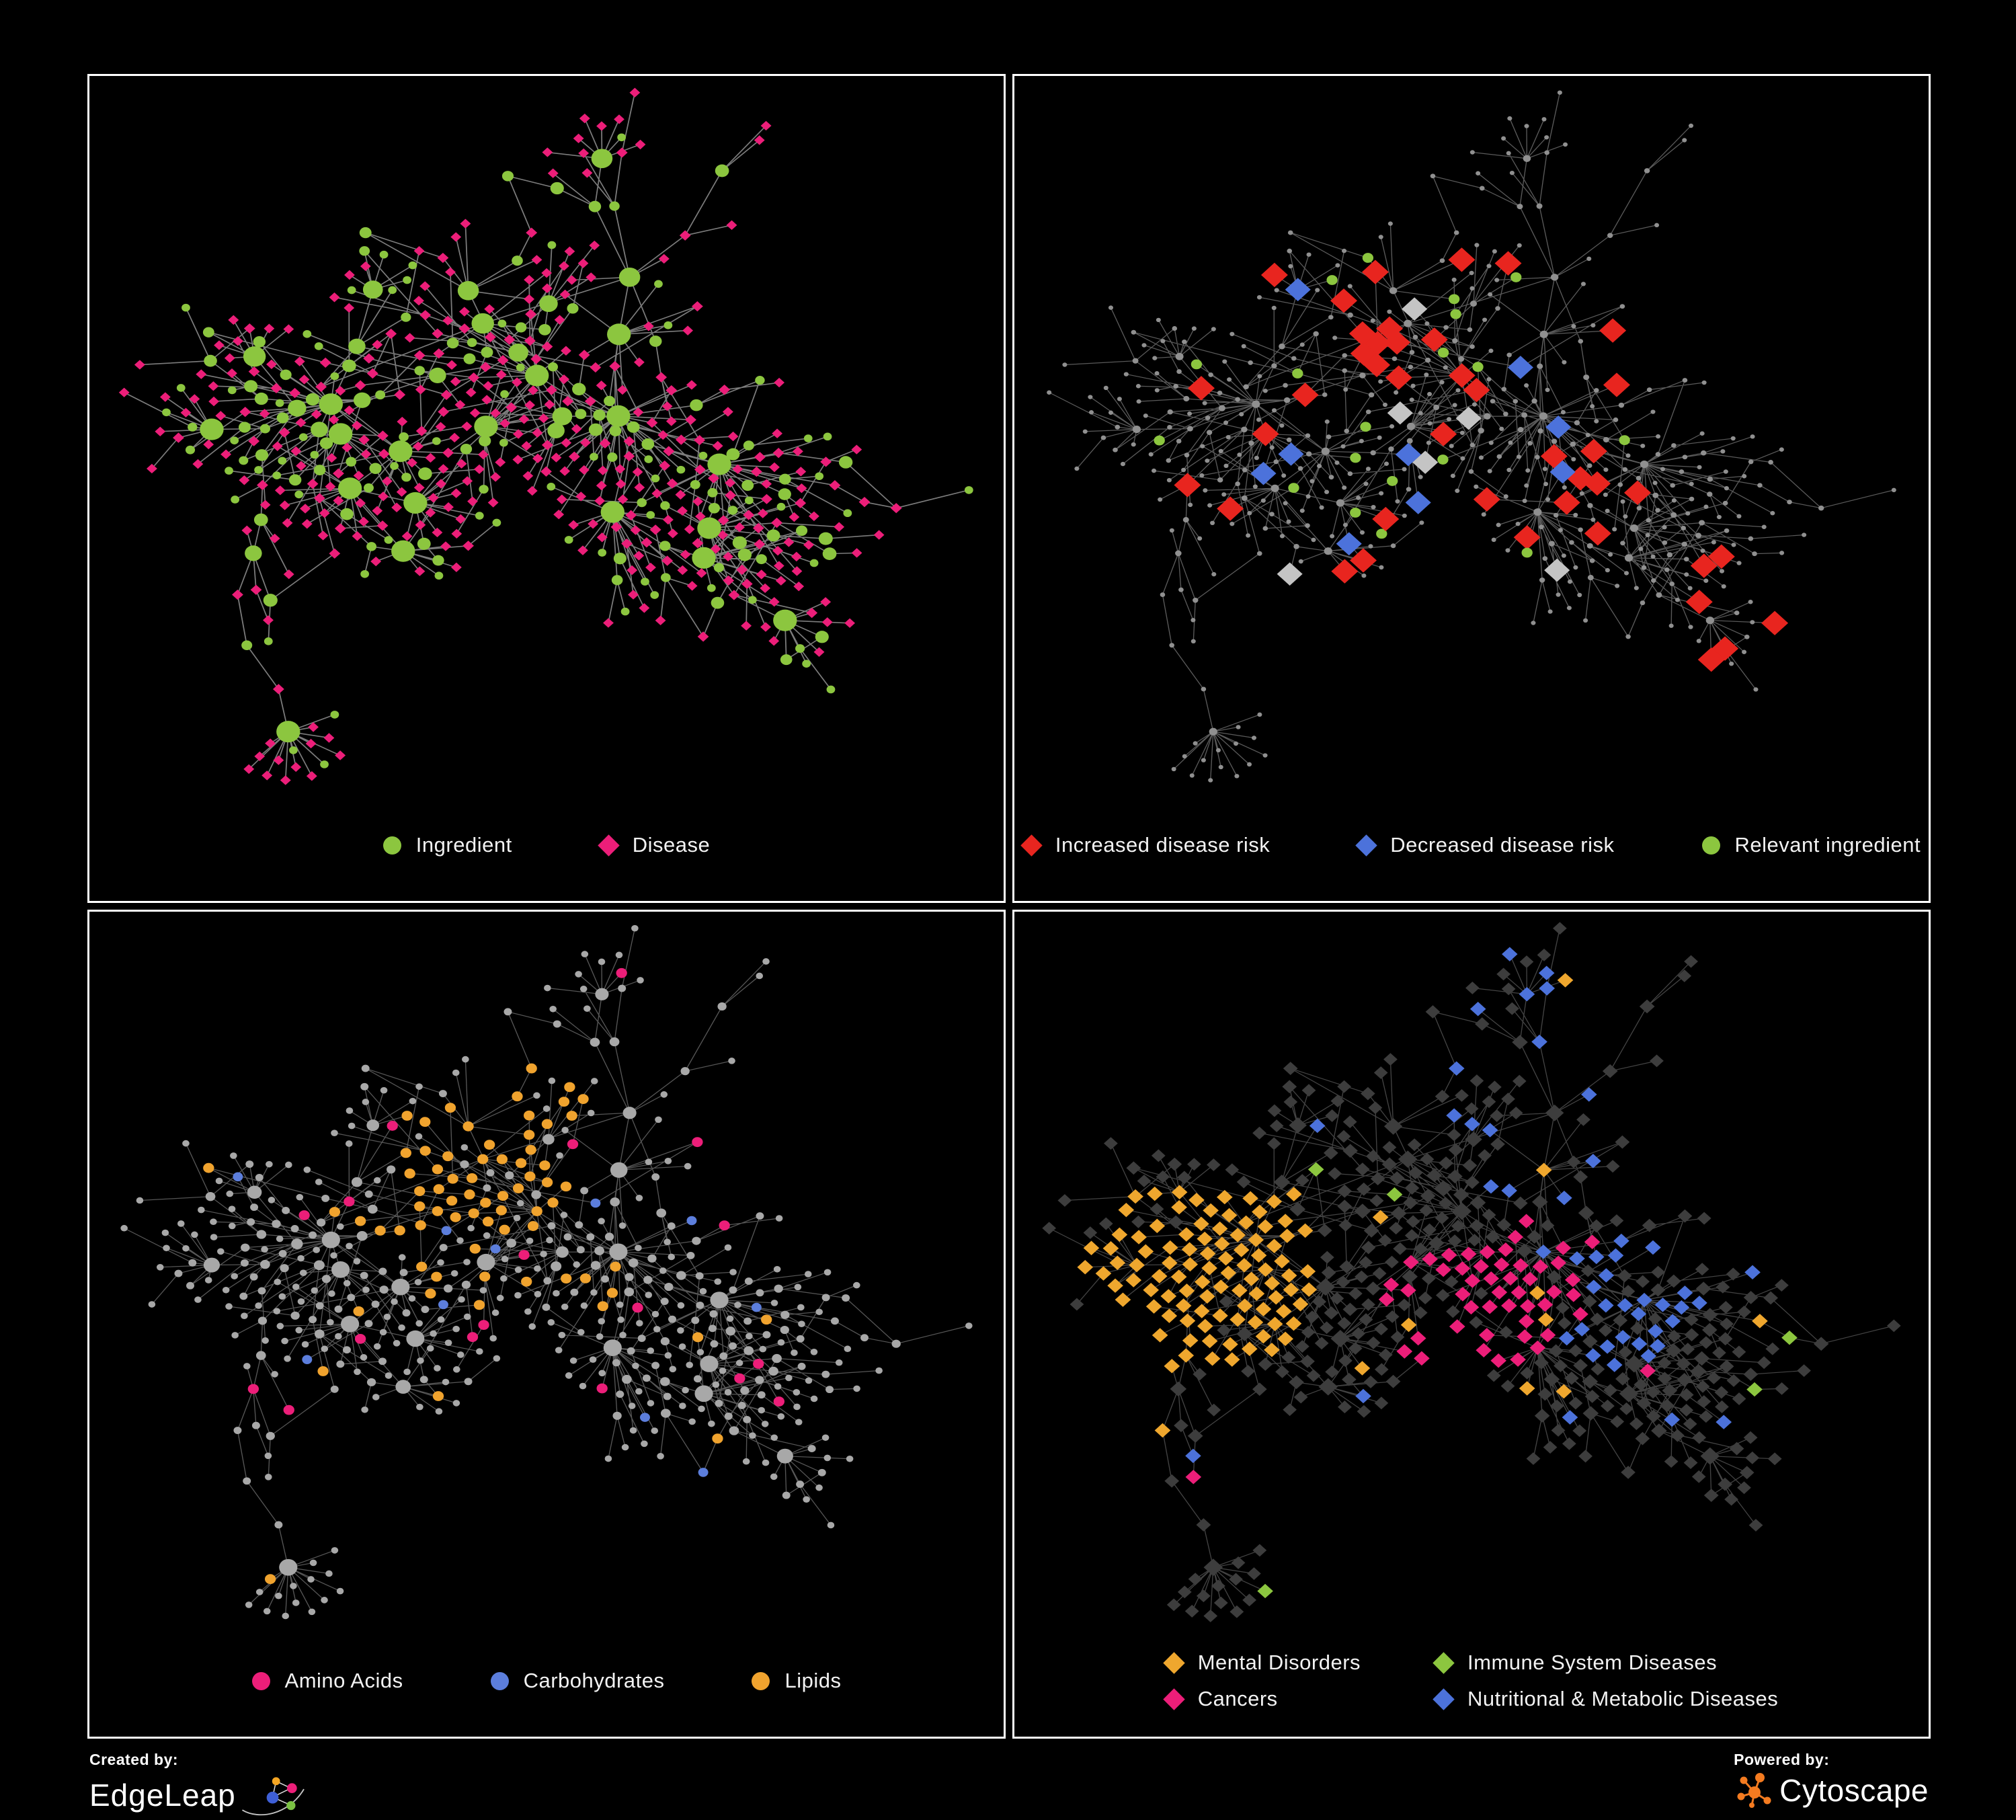 This screenshot has height=1820, width=2016. I want to click on cytoscape-logo-icon, so click(1754, 1790).